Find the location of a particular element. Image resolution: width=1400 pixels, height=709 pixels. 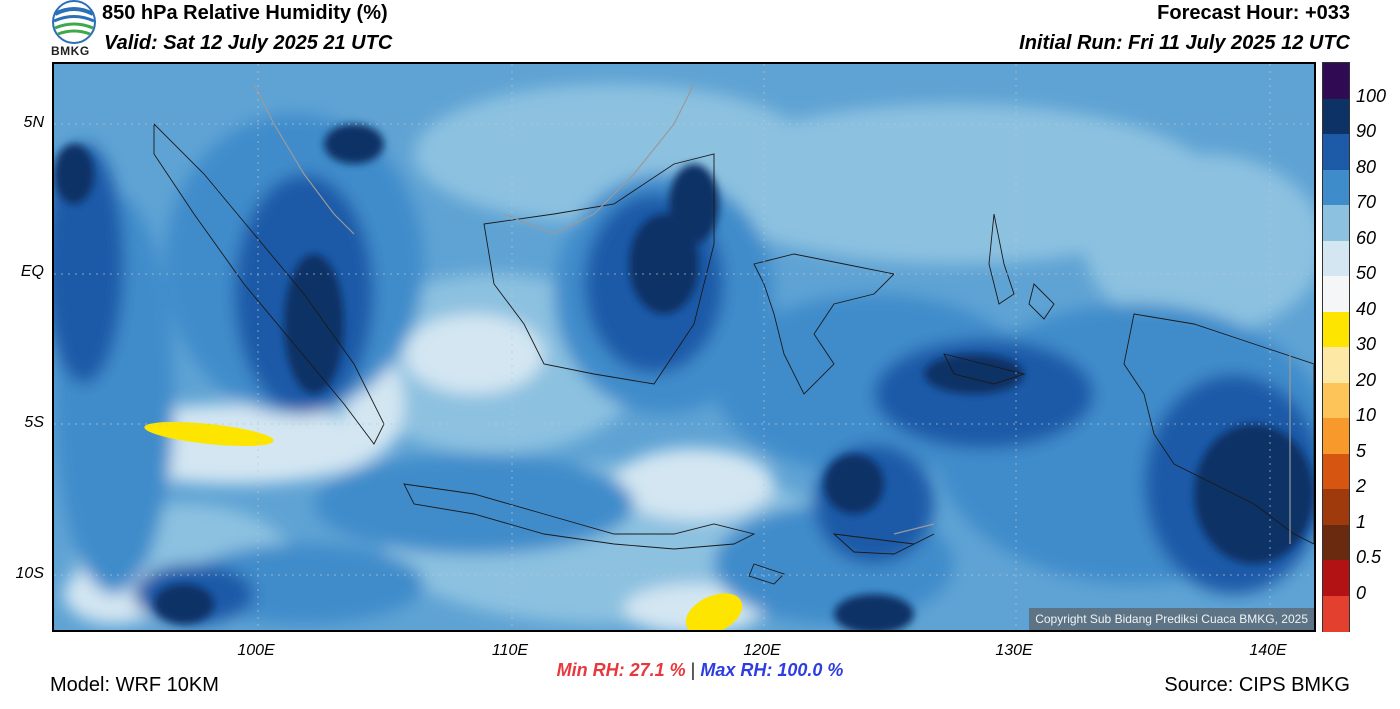

colorbar-label: 100 is located at coordinates (1371, 95).